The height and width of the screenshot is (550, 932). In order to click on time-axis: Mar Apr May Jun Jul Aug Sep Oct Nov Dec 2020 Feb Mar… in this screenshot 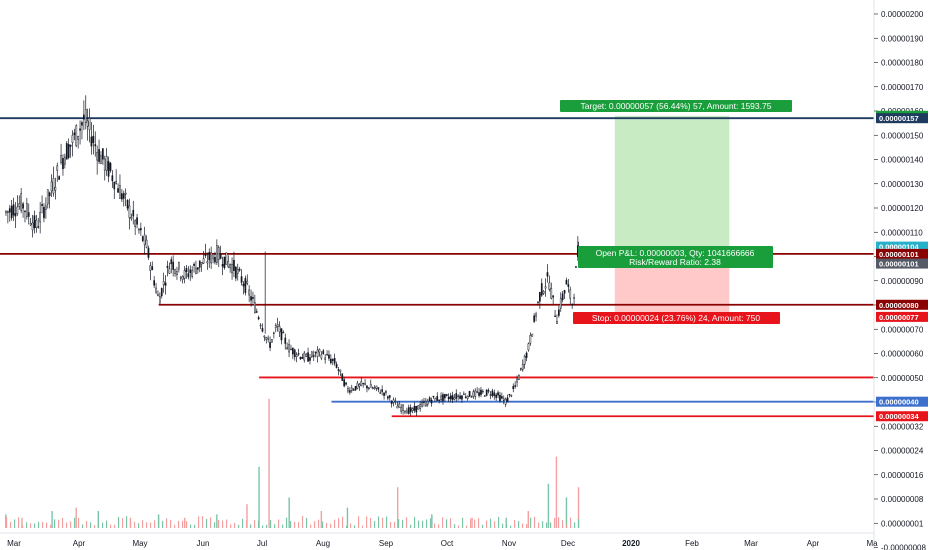, I will do `click(442, 543)`.